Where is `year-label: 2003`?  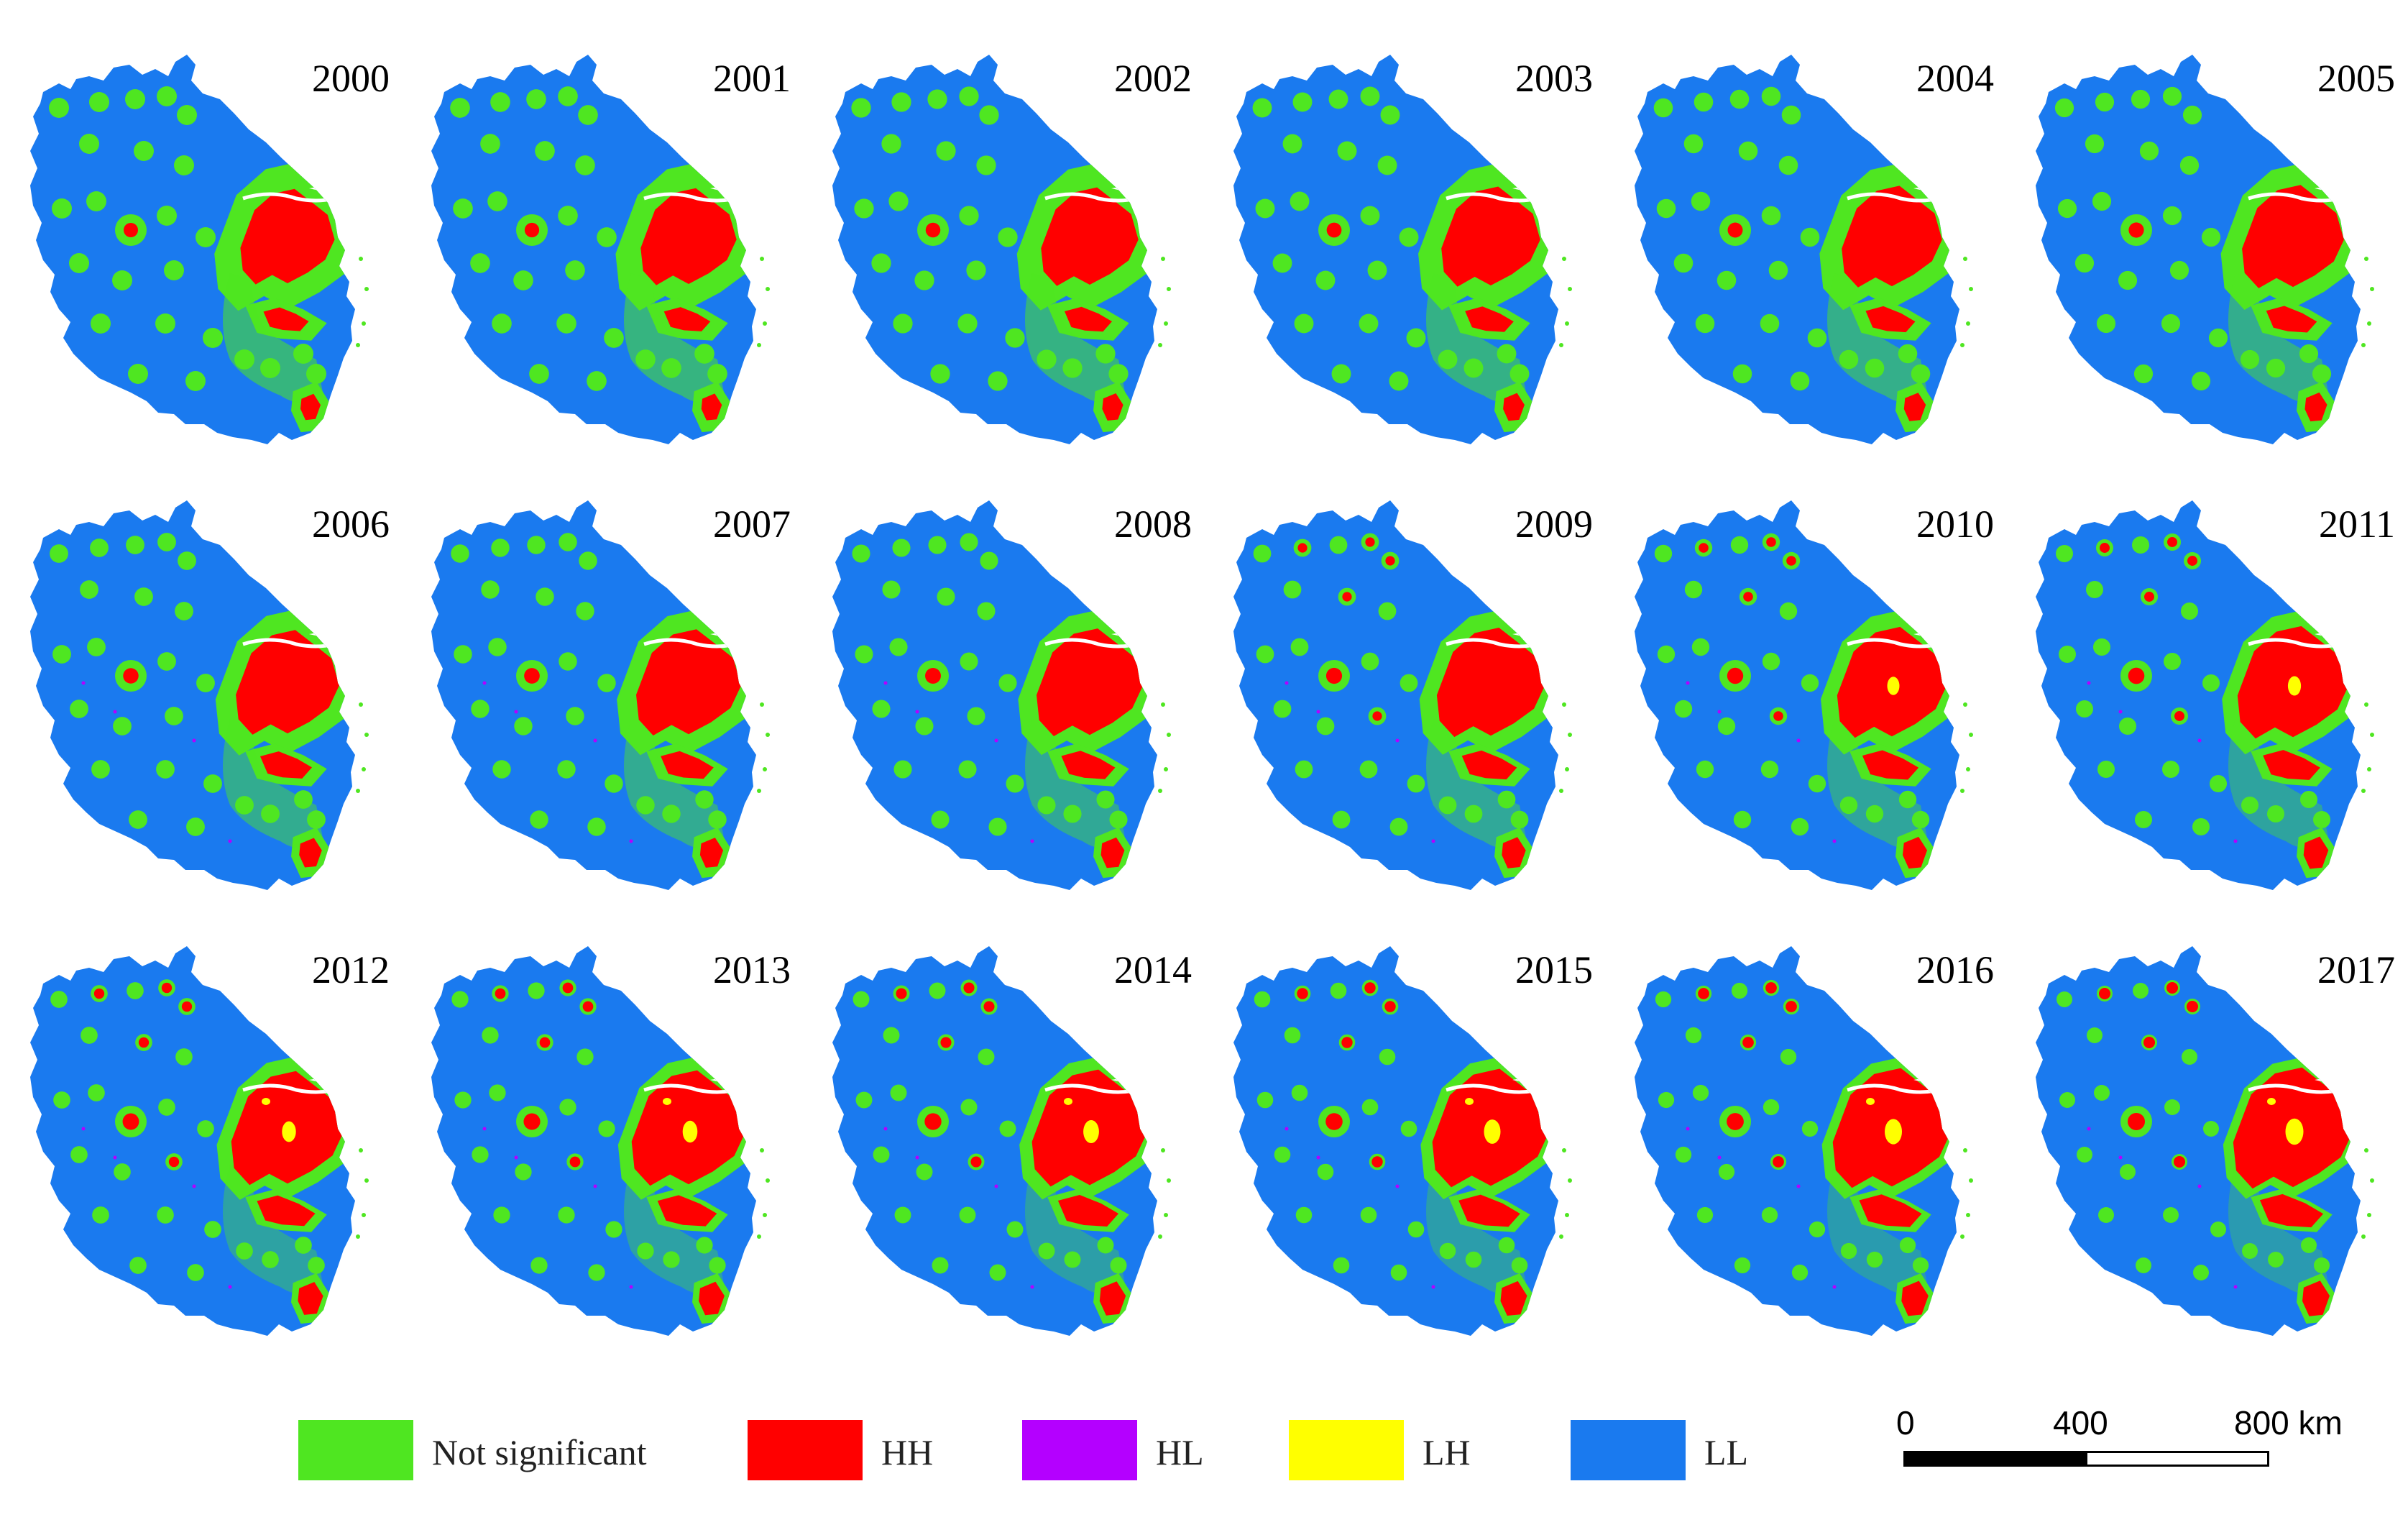
year-label: 2003 is located at coordinates (1554, 78).